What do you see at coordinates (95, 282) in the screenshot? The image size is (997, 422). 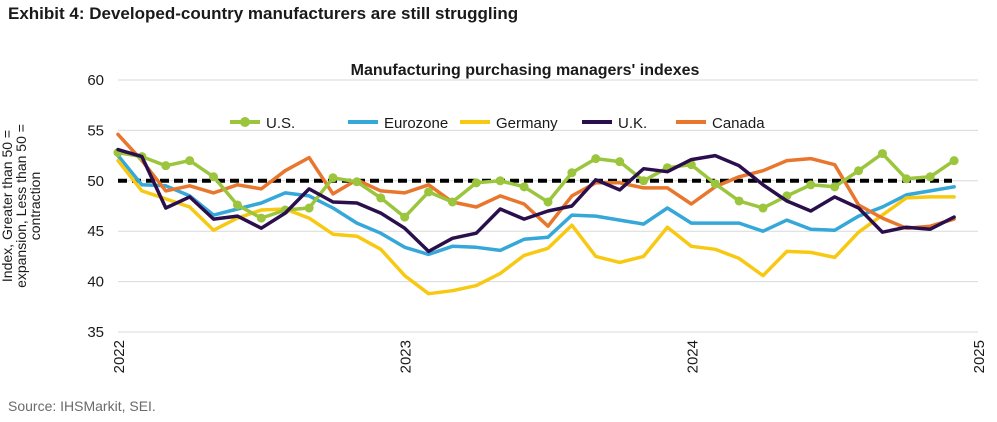 I see `y-tick-label: 40` at bounding box center [95, 282].